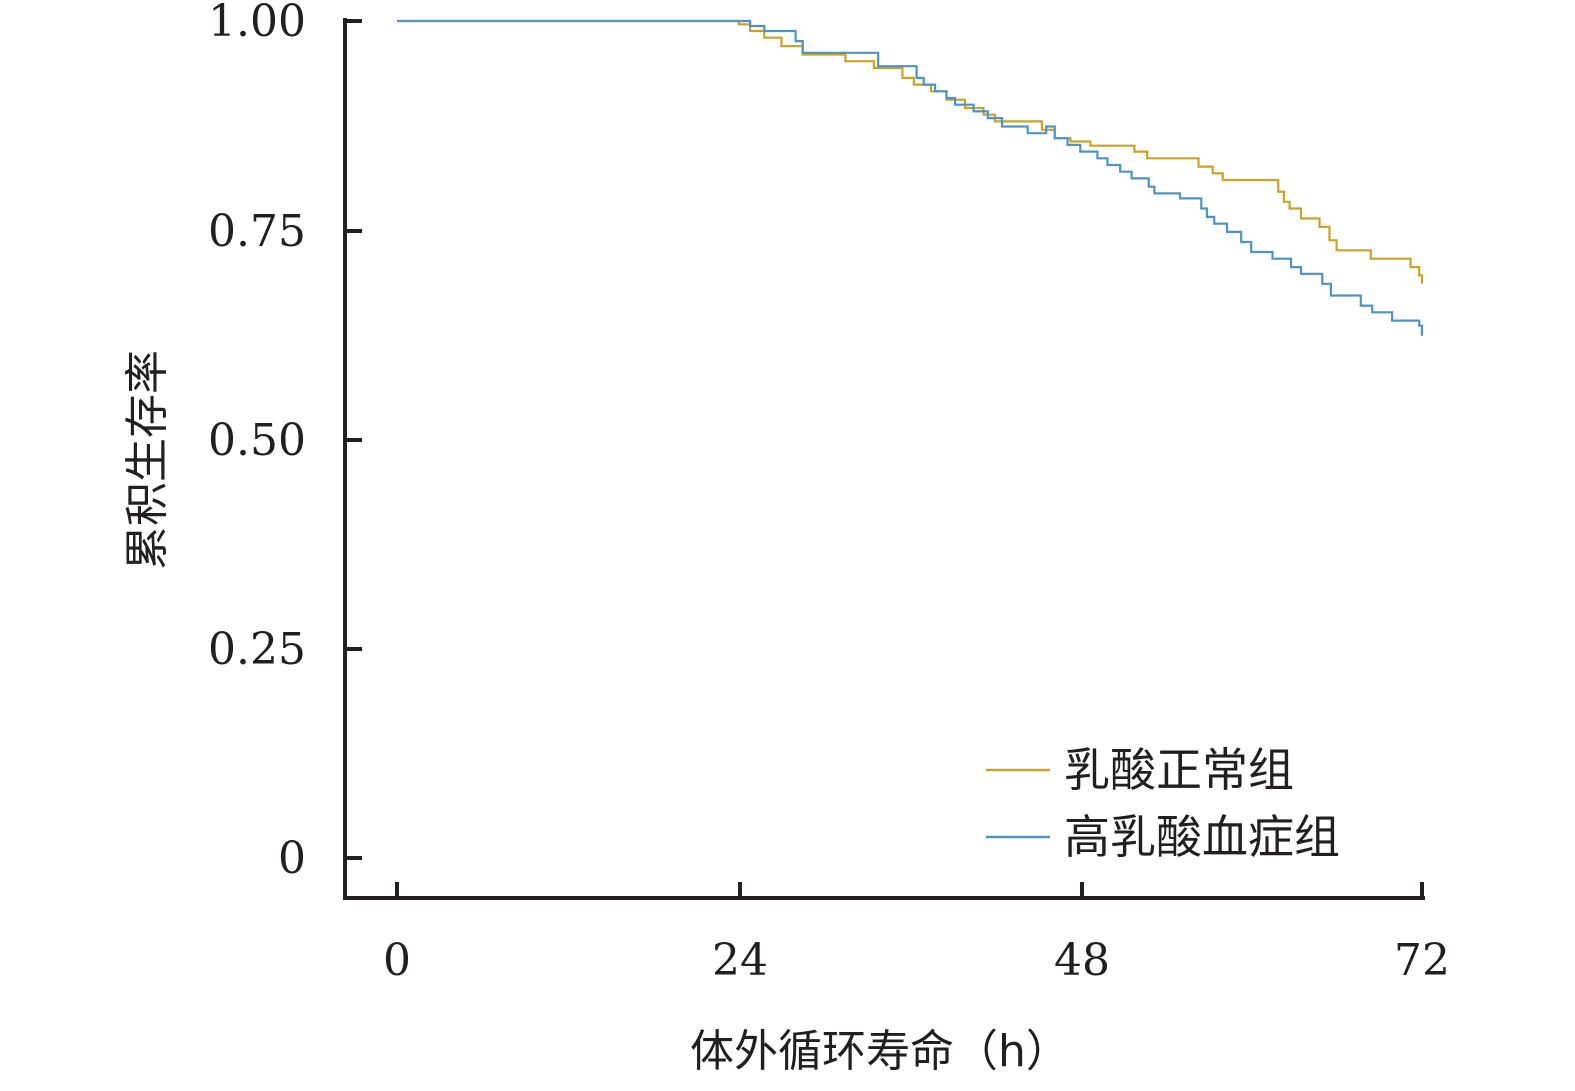 This screenshot has height=1091, width=1575. Describe the element at coordinates (1179, 770) in the screenshot. I see `legend-label-normal-lactate: 乳酸正常组` at that location.